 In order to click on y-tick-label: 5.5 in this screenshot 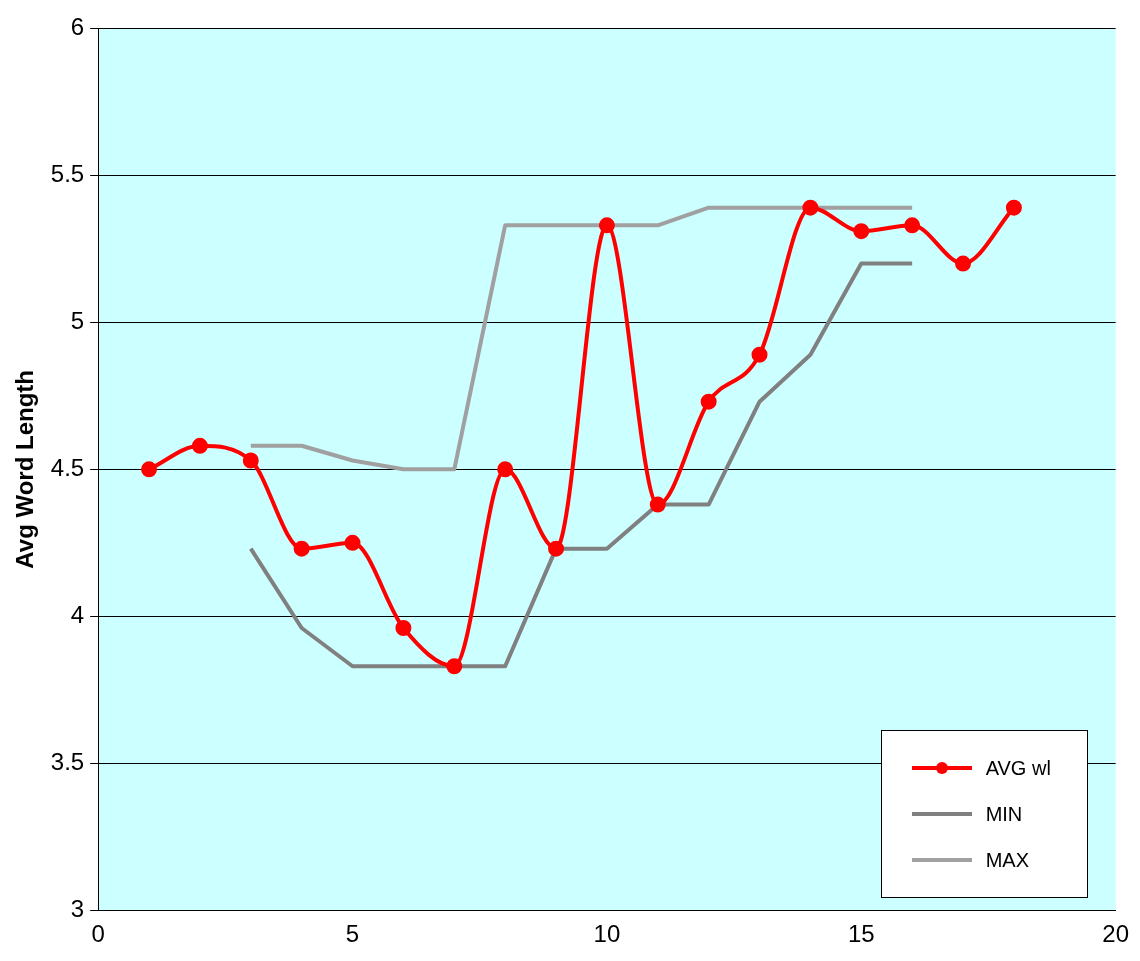, I will do `click(67, 173)`.